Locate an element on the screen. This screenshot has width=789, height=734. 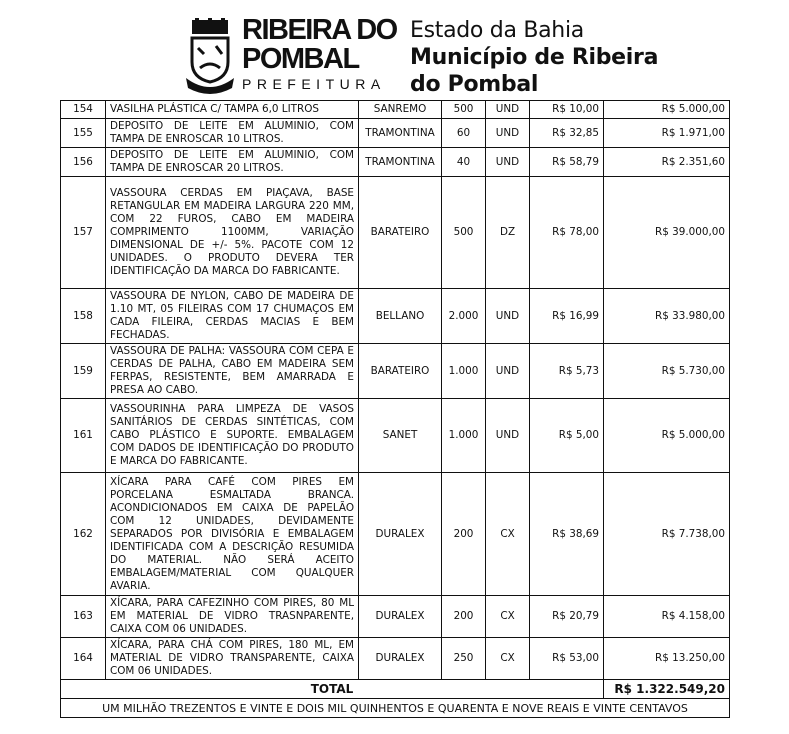
item-unit-price: R$ 53,00 is located at coordinates (566, 658).